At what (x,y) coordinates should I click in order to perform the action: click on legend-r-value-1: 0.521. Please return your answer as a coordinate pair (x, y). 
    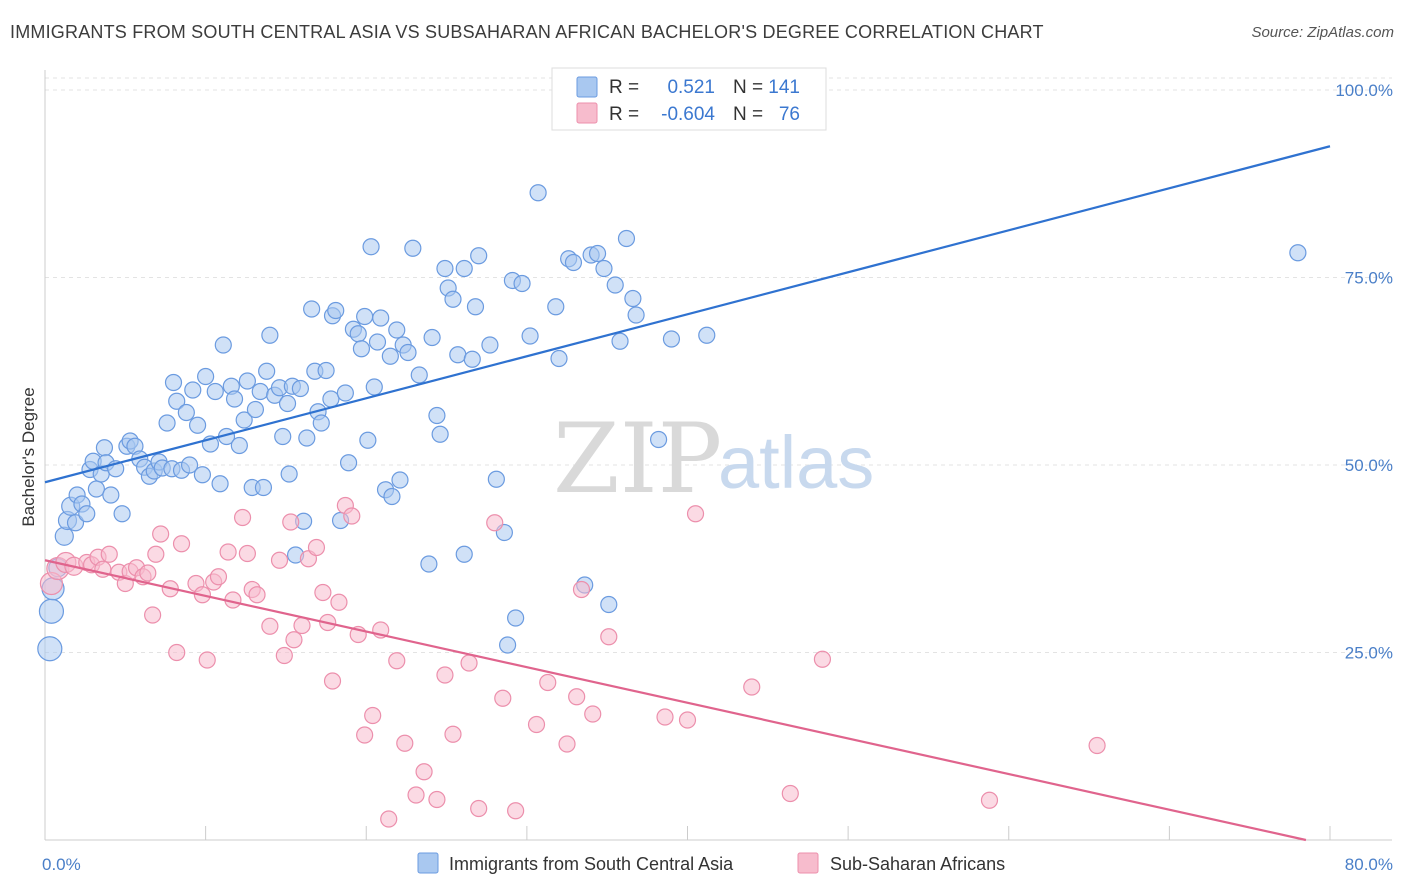
    Looking at the image, I should click on (691, 87).